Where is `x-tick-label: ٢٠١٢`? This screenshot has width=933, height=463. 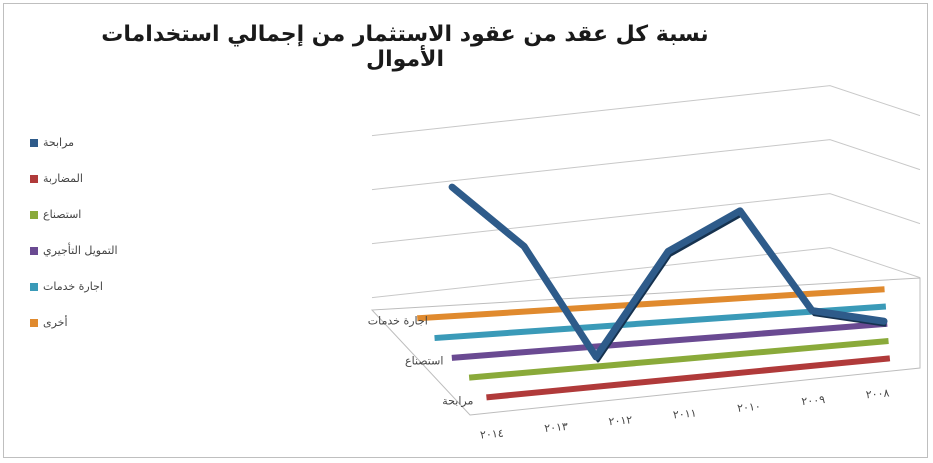 x-tick-label: ٢٠١٢ is located at coordinates (620, 420).